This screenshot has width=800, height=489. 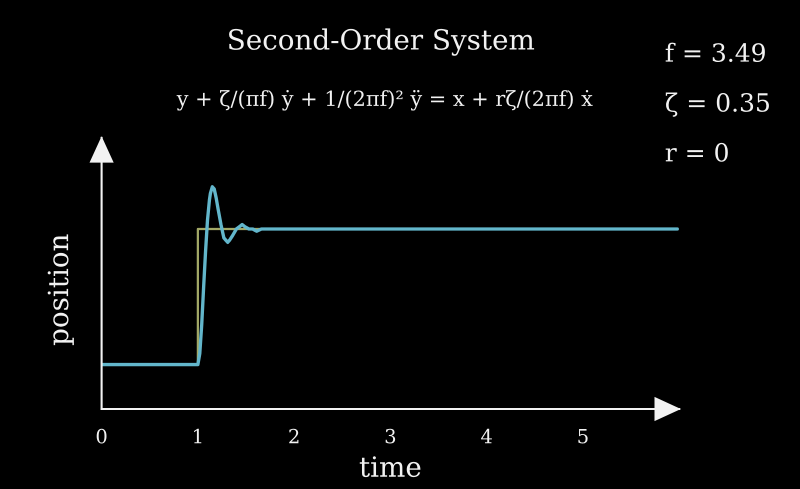 What do you see at coordinates (391, 436) in the screenshot?
I see `x-tick-label: 3` at bounding box center [391, 436].